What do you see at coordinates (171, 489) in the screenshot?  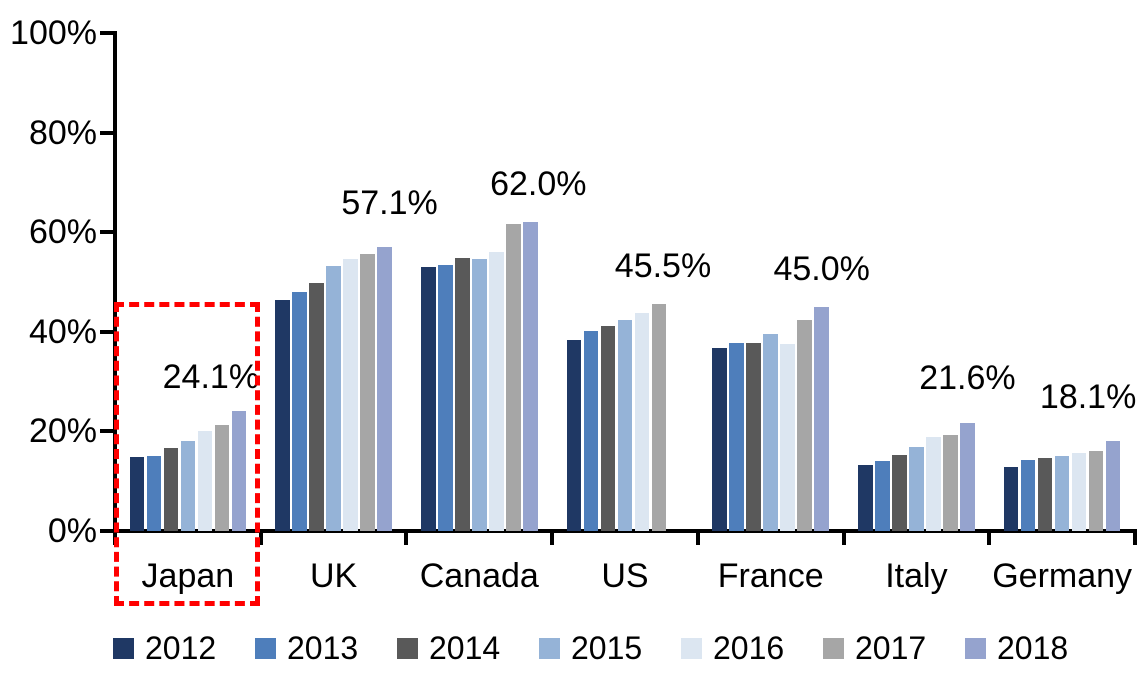 I see `bar-2014-japan` at bounding box center [171, 489].